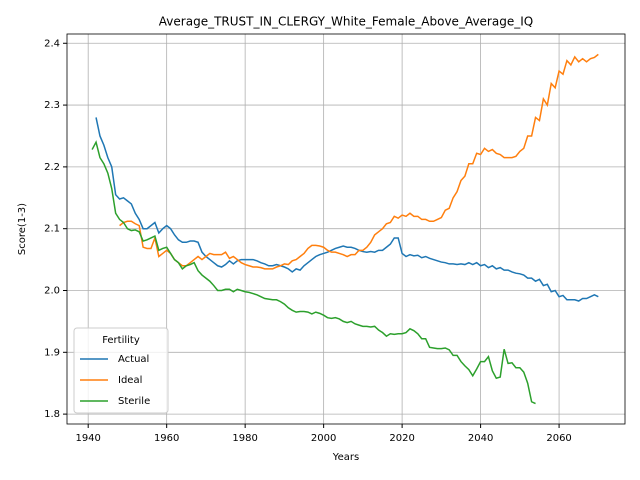 This screenshot has width=640, height=480. Describe the element at coordinates (130, 380) in the screenshot. I see `legend-label: Ideal` at that location.